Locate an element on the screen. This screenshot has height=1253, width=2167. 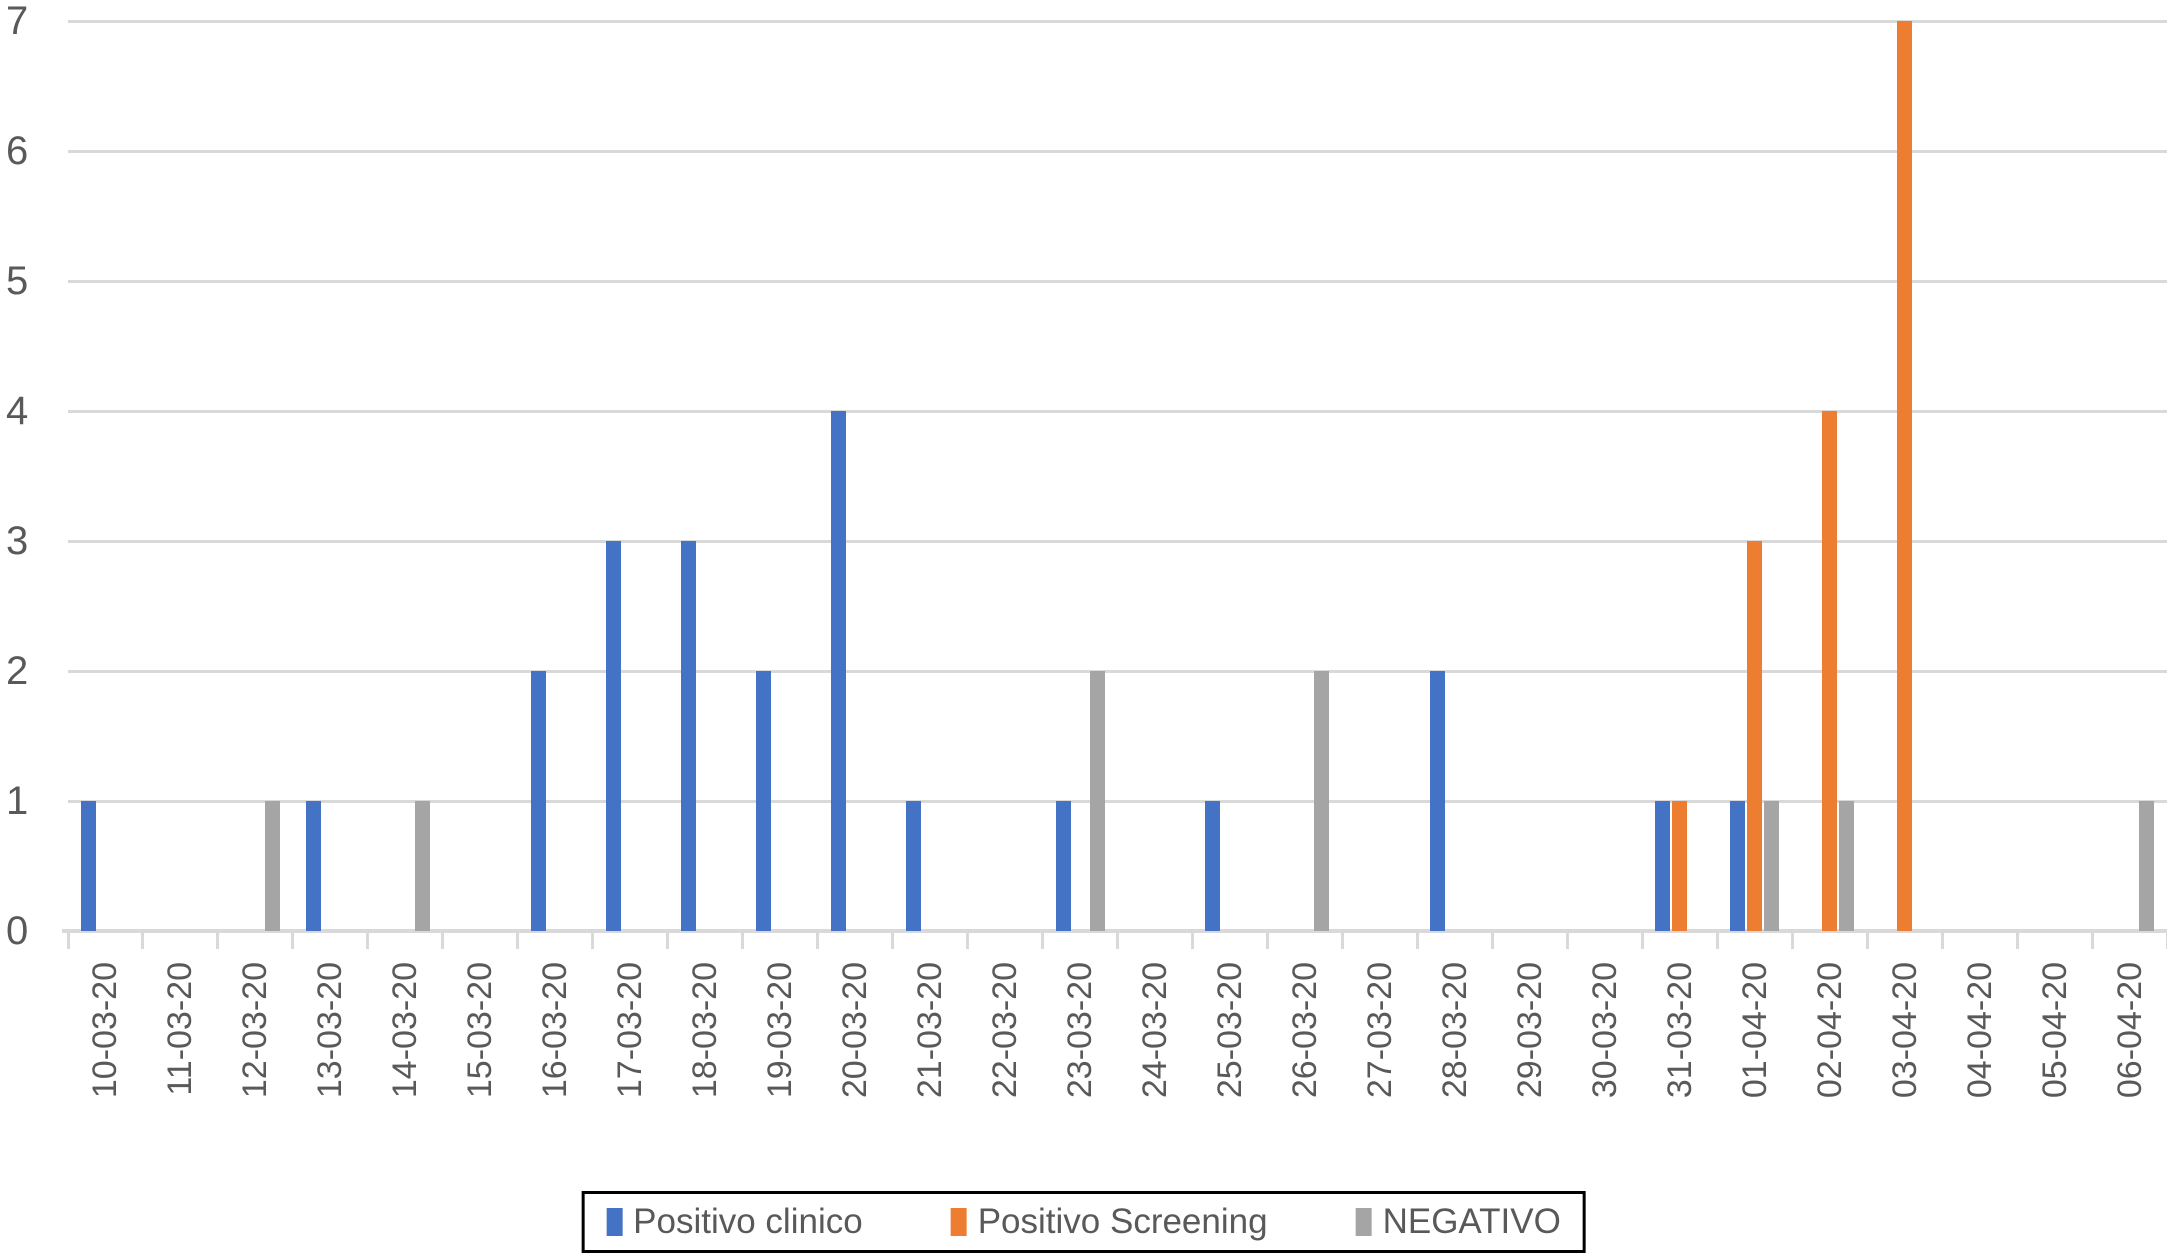
x-category-label-text: 03-04-20 is located at coordinates (1904, 1030).